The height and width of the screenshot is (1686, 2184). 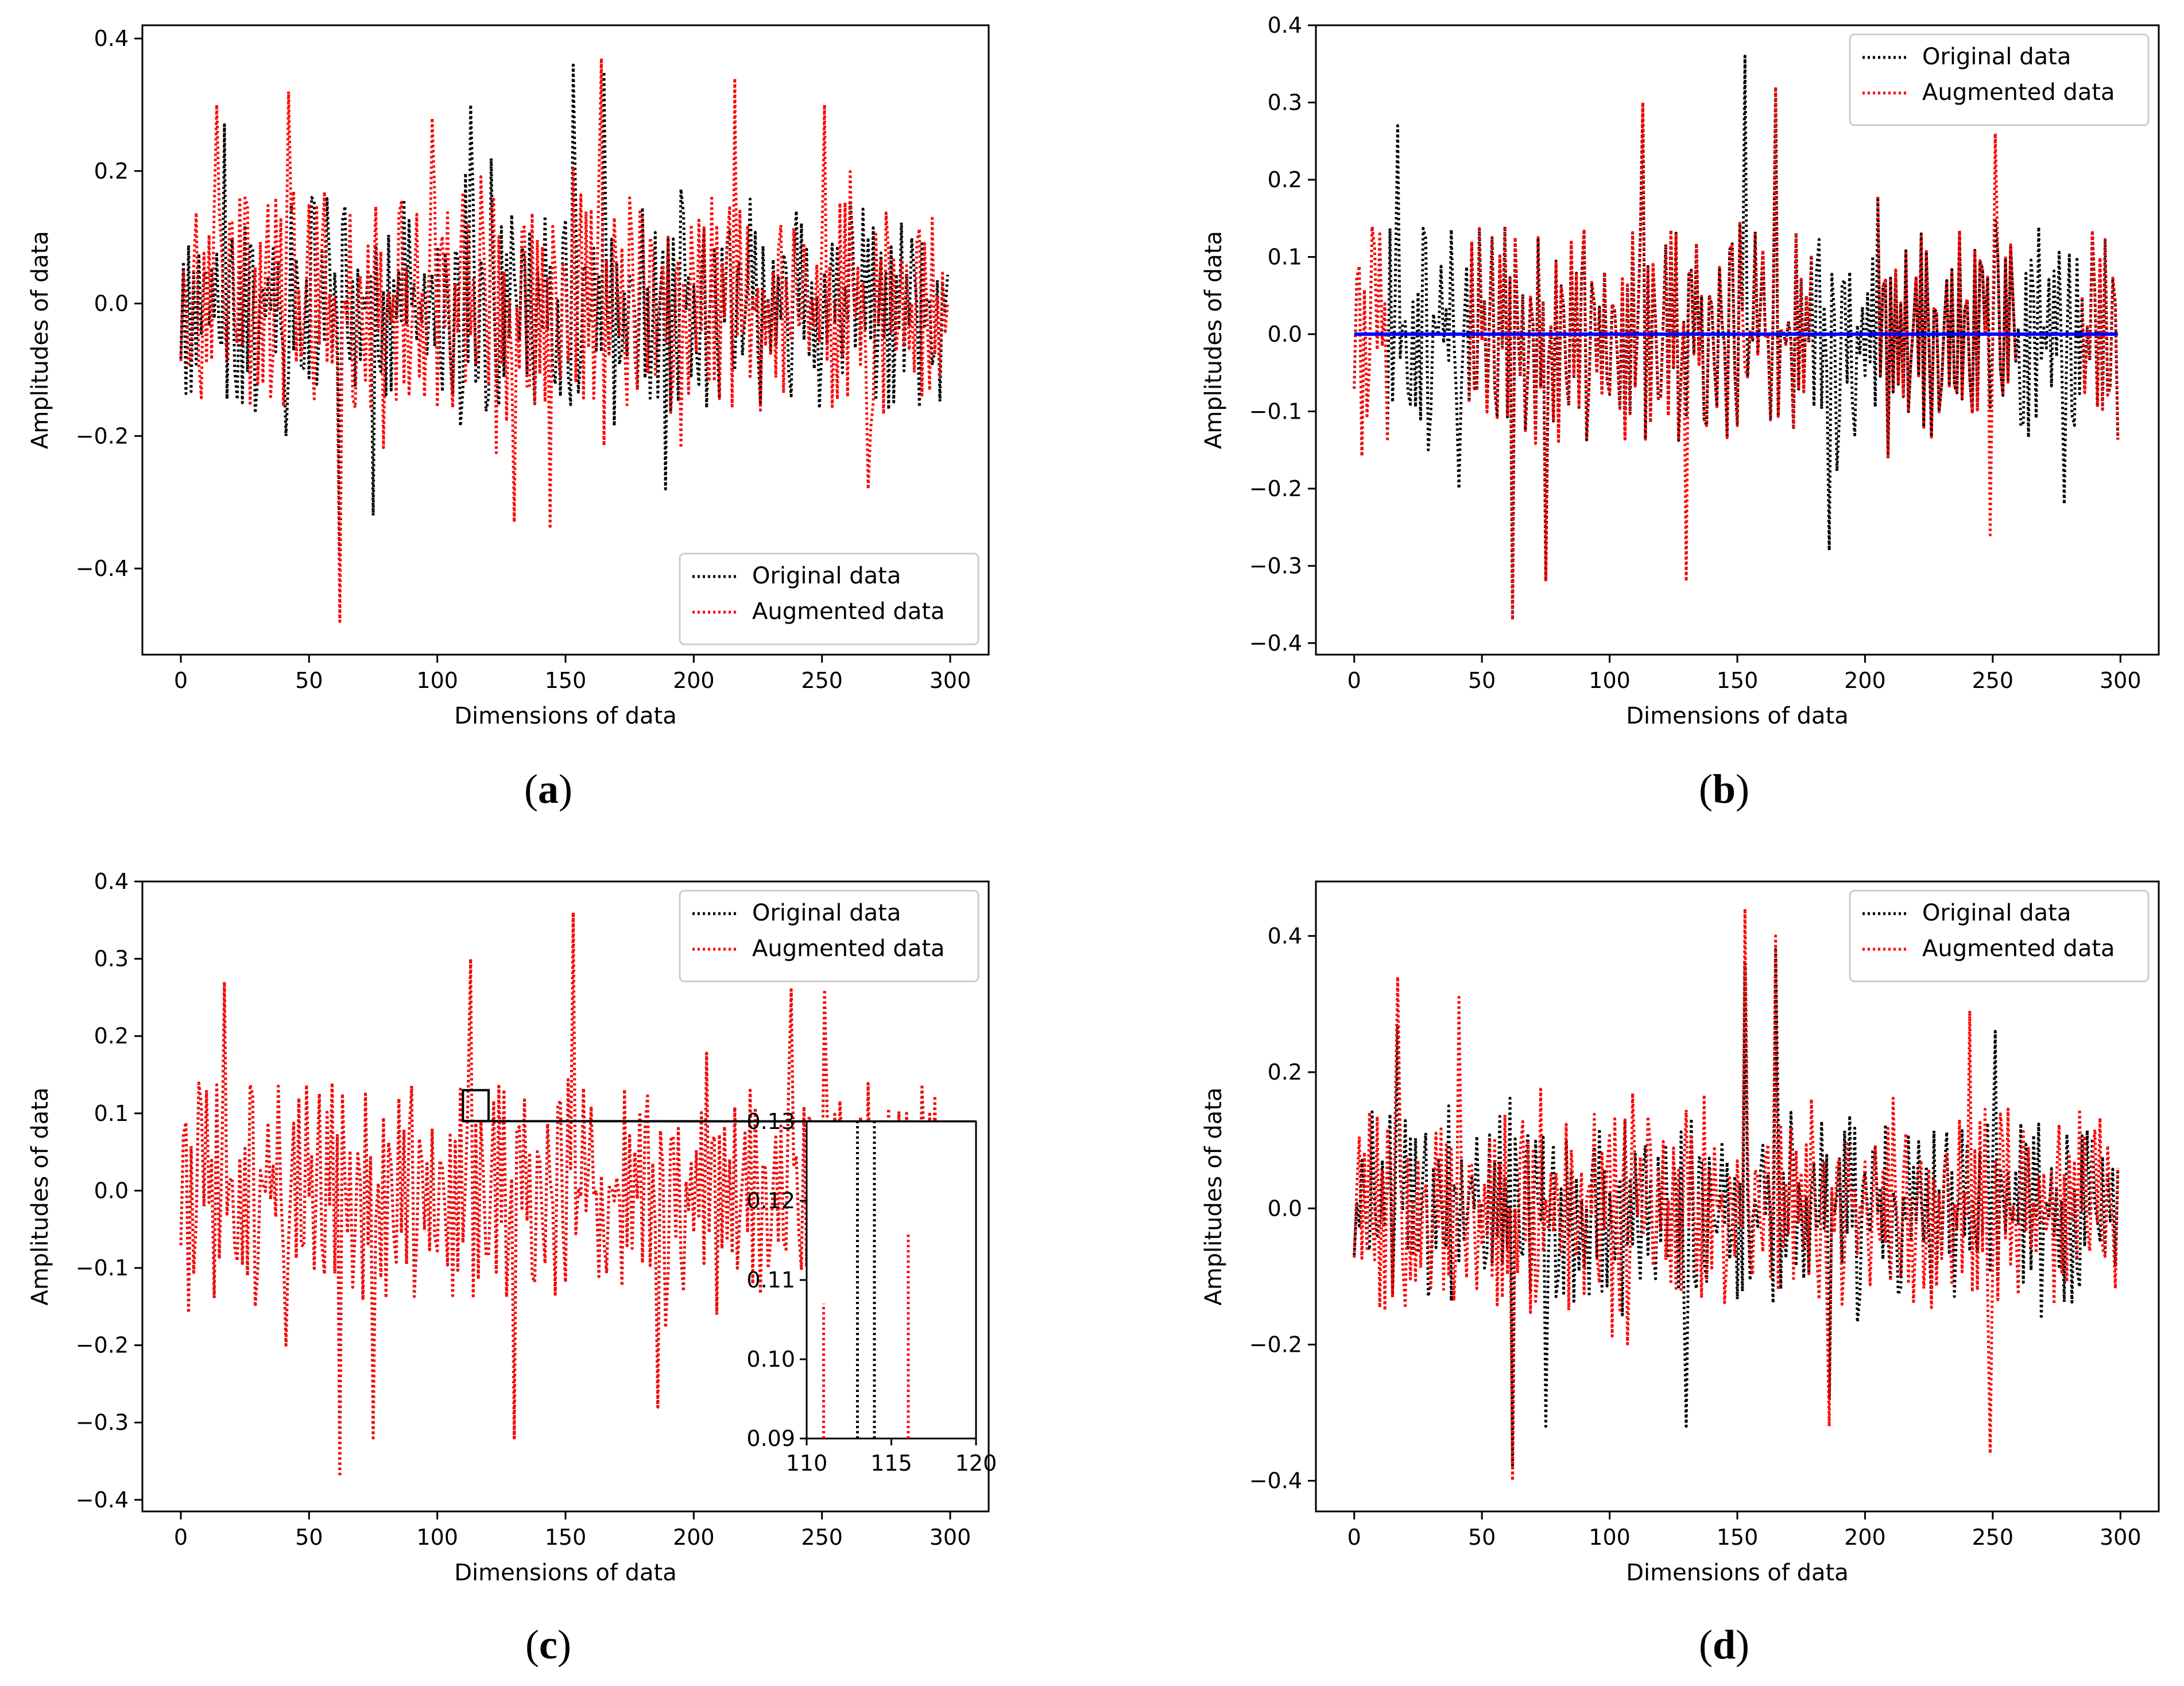 I want to click on inset-x-tick-label: 120, so click(x=976, y=1463).